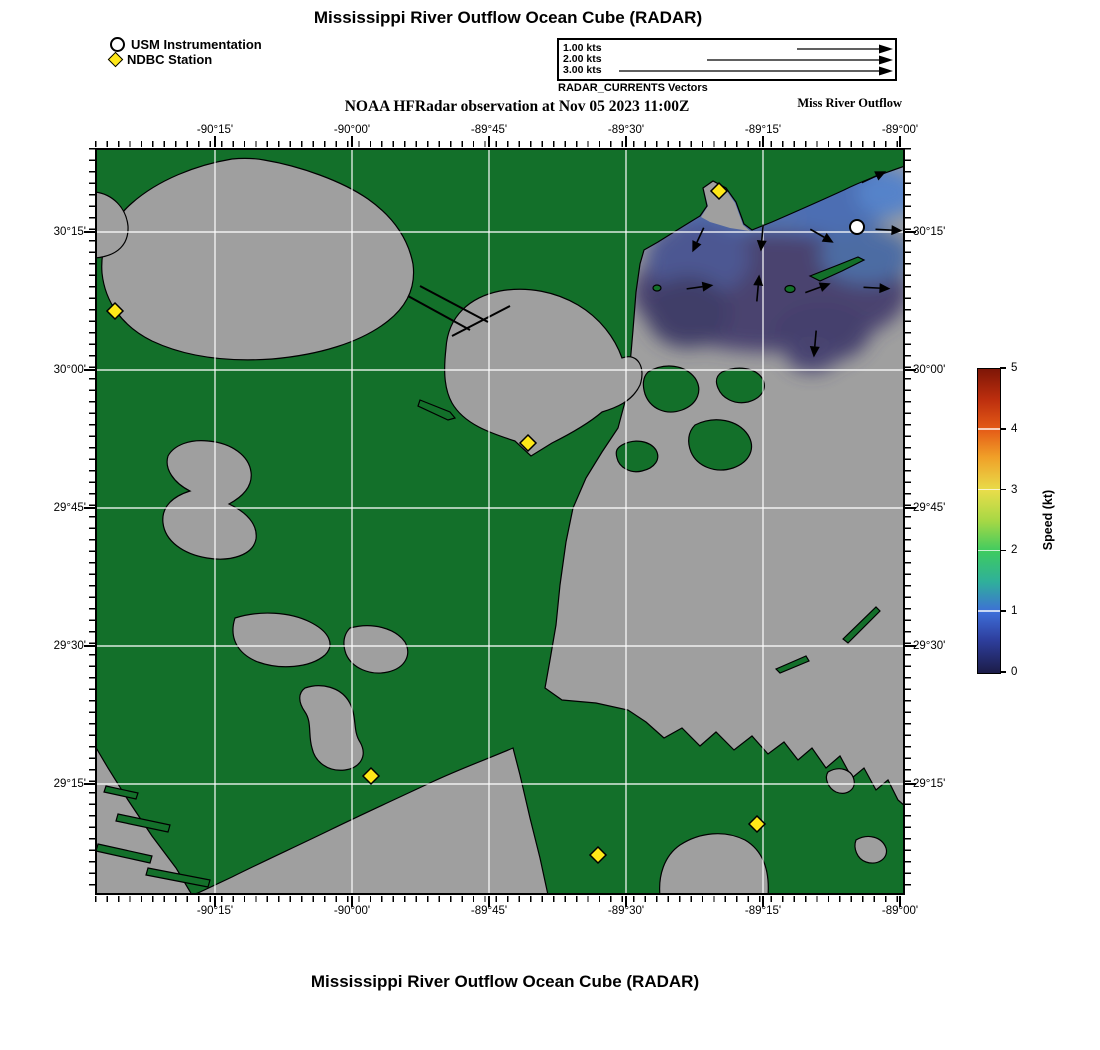 Image resolution: width=1100 pixels, height=1050 pixels. Describe the element at coordinates (837, 269) in the screenshot. I see `half-moon-island` at that location.